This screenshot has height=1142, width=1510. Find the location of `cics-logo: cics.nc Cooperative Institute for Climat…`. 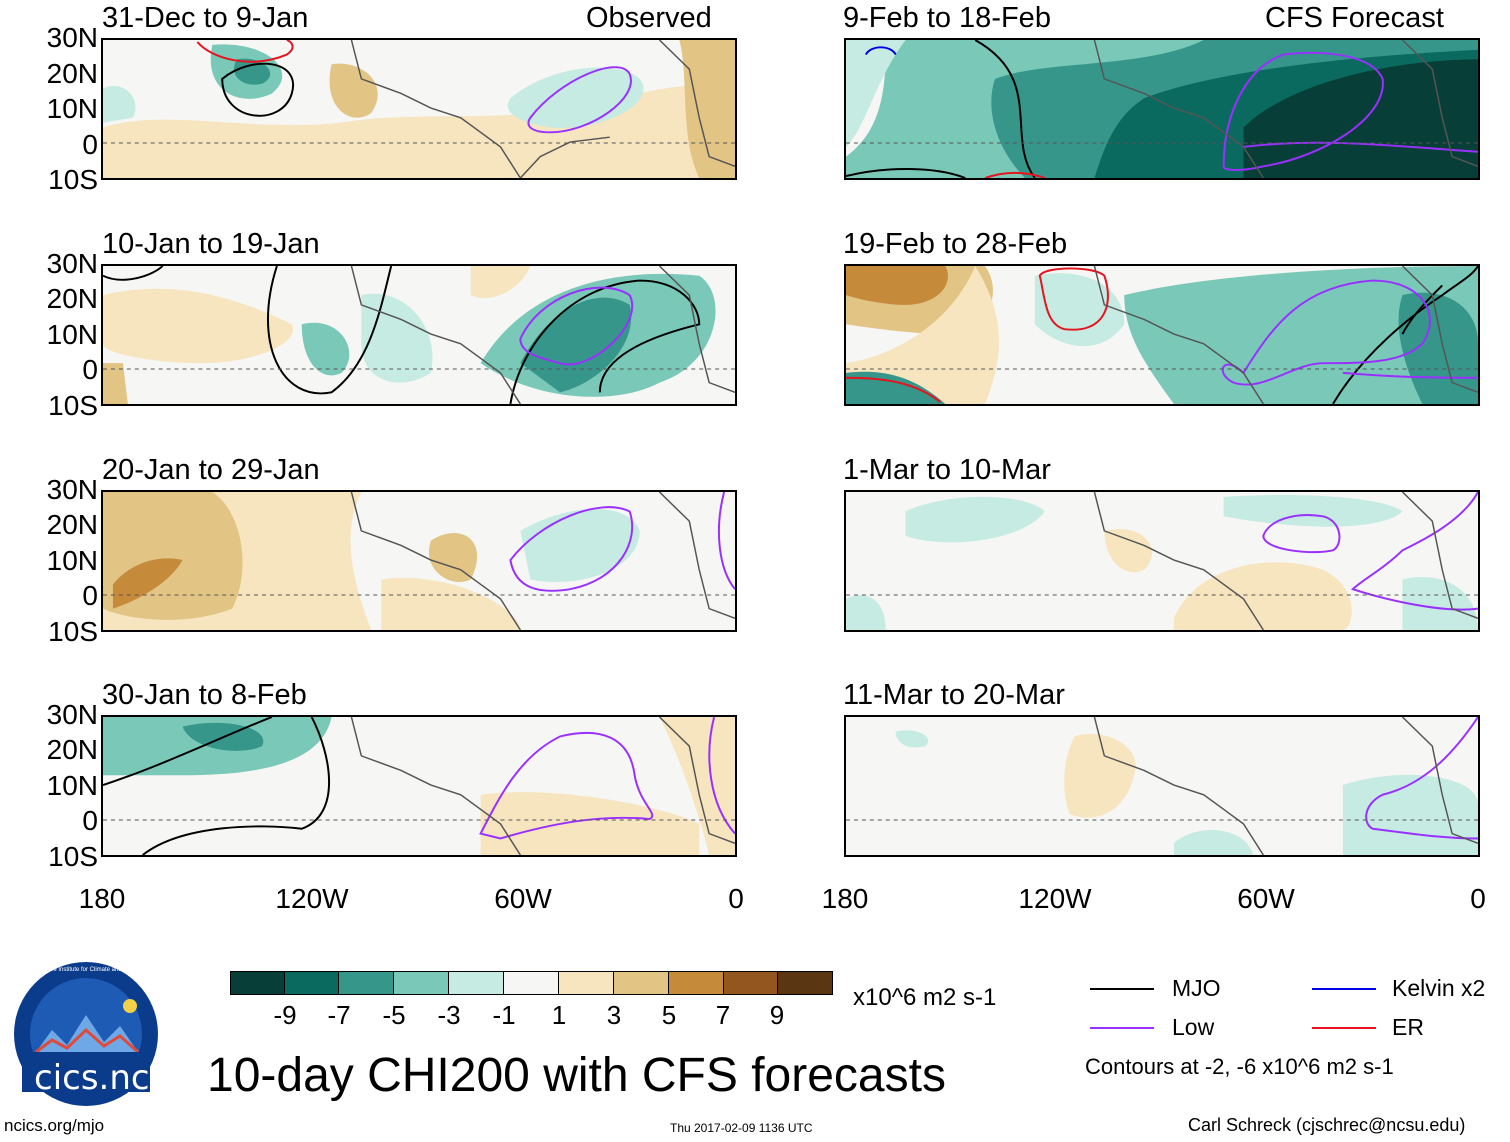

cics-logo: cics.nc Cooperative Institute for Climat… is located at coordinates (86, 1034).